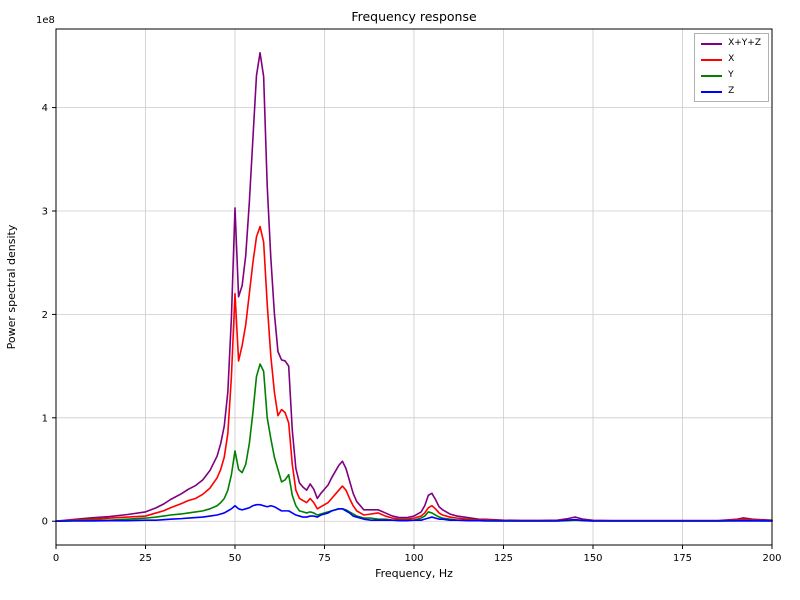 The height and width of the screenshot is (600, 800). What do you see at coordinates (235, 558) in the screenshot?
I see `x-tick-label: 50` at bounding box center [235, 558].